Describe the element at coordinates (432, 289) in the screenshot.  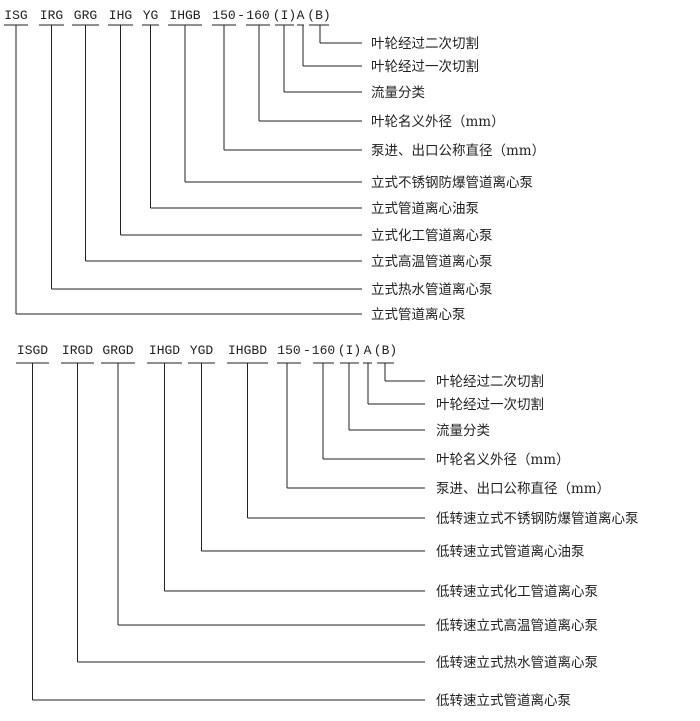
I see `code-meaning-label: 立式热水管道离心泵` at that location.